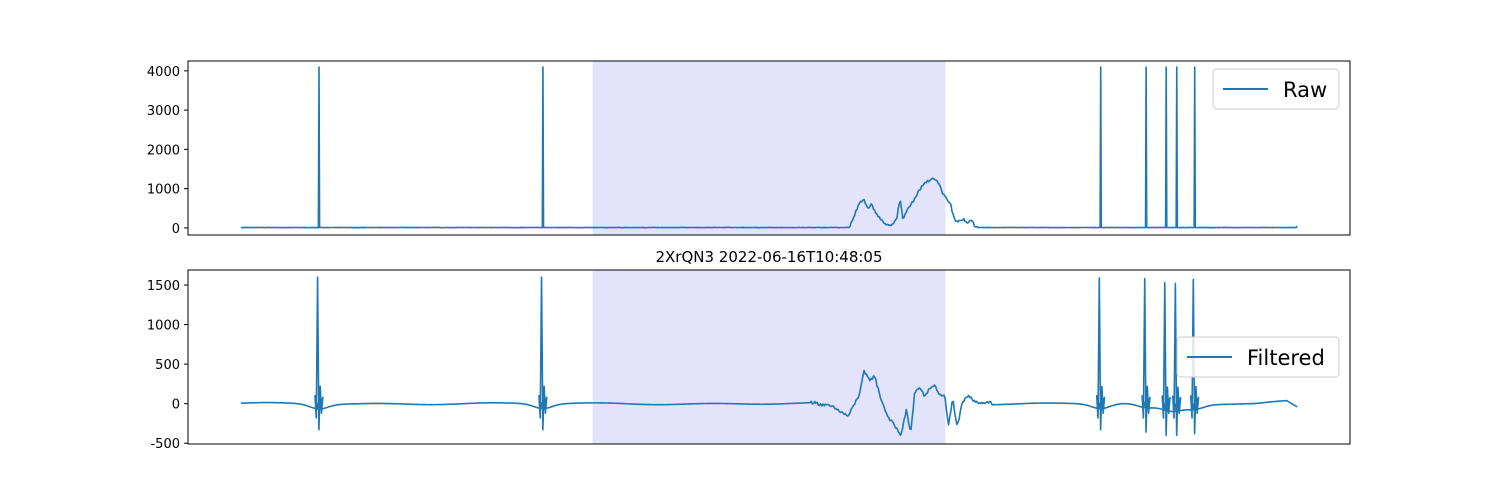  Describe the element at coordinates (163, 150) in the screenshot. I see `y-tick-label: 2000` at that location.